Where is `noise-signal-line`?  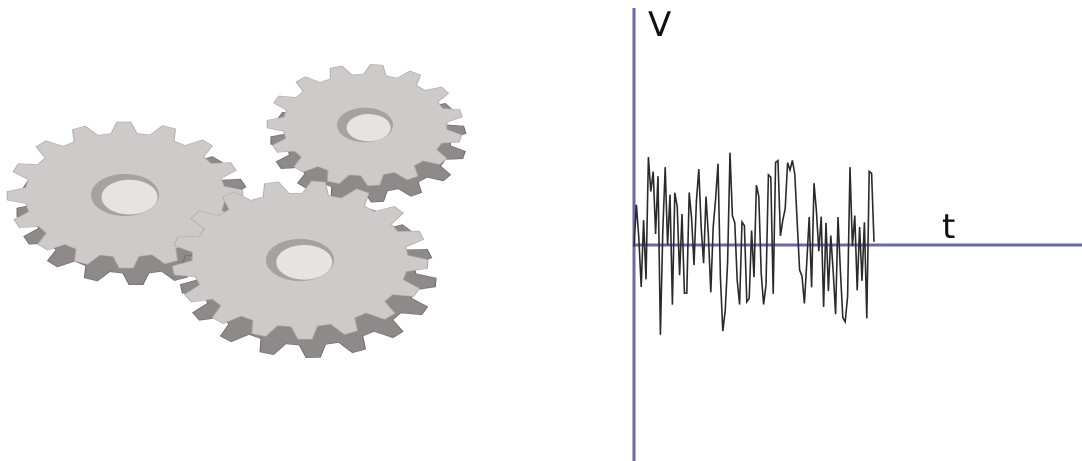 noise-signal-line is located at coordinates (754, 243).